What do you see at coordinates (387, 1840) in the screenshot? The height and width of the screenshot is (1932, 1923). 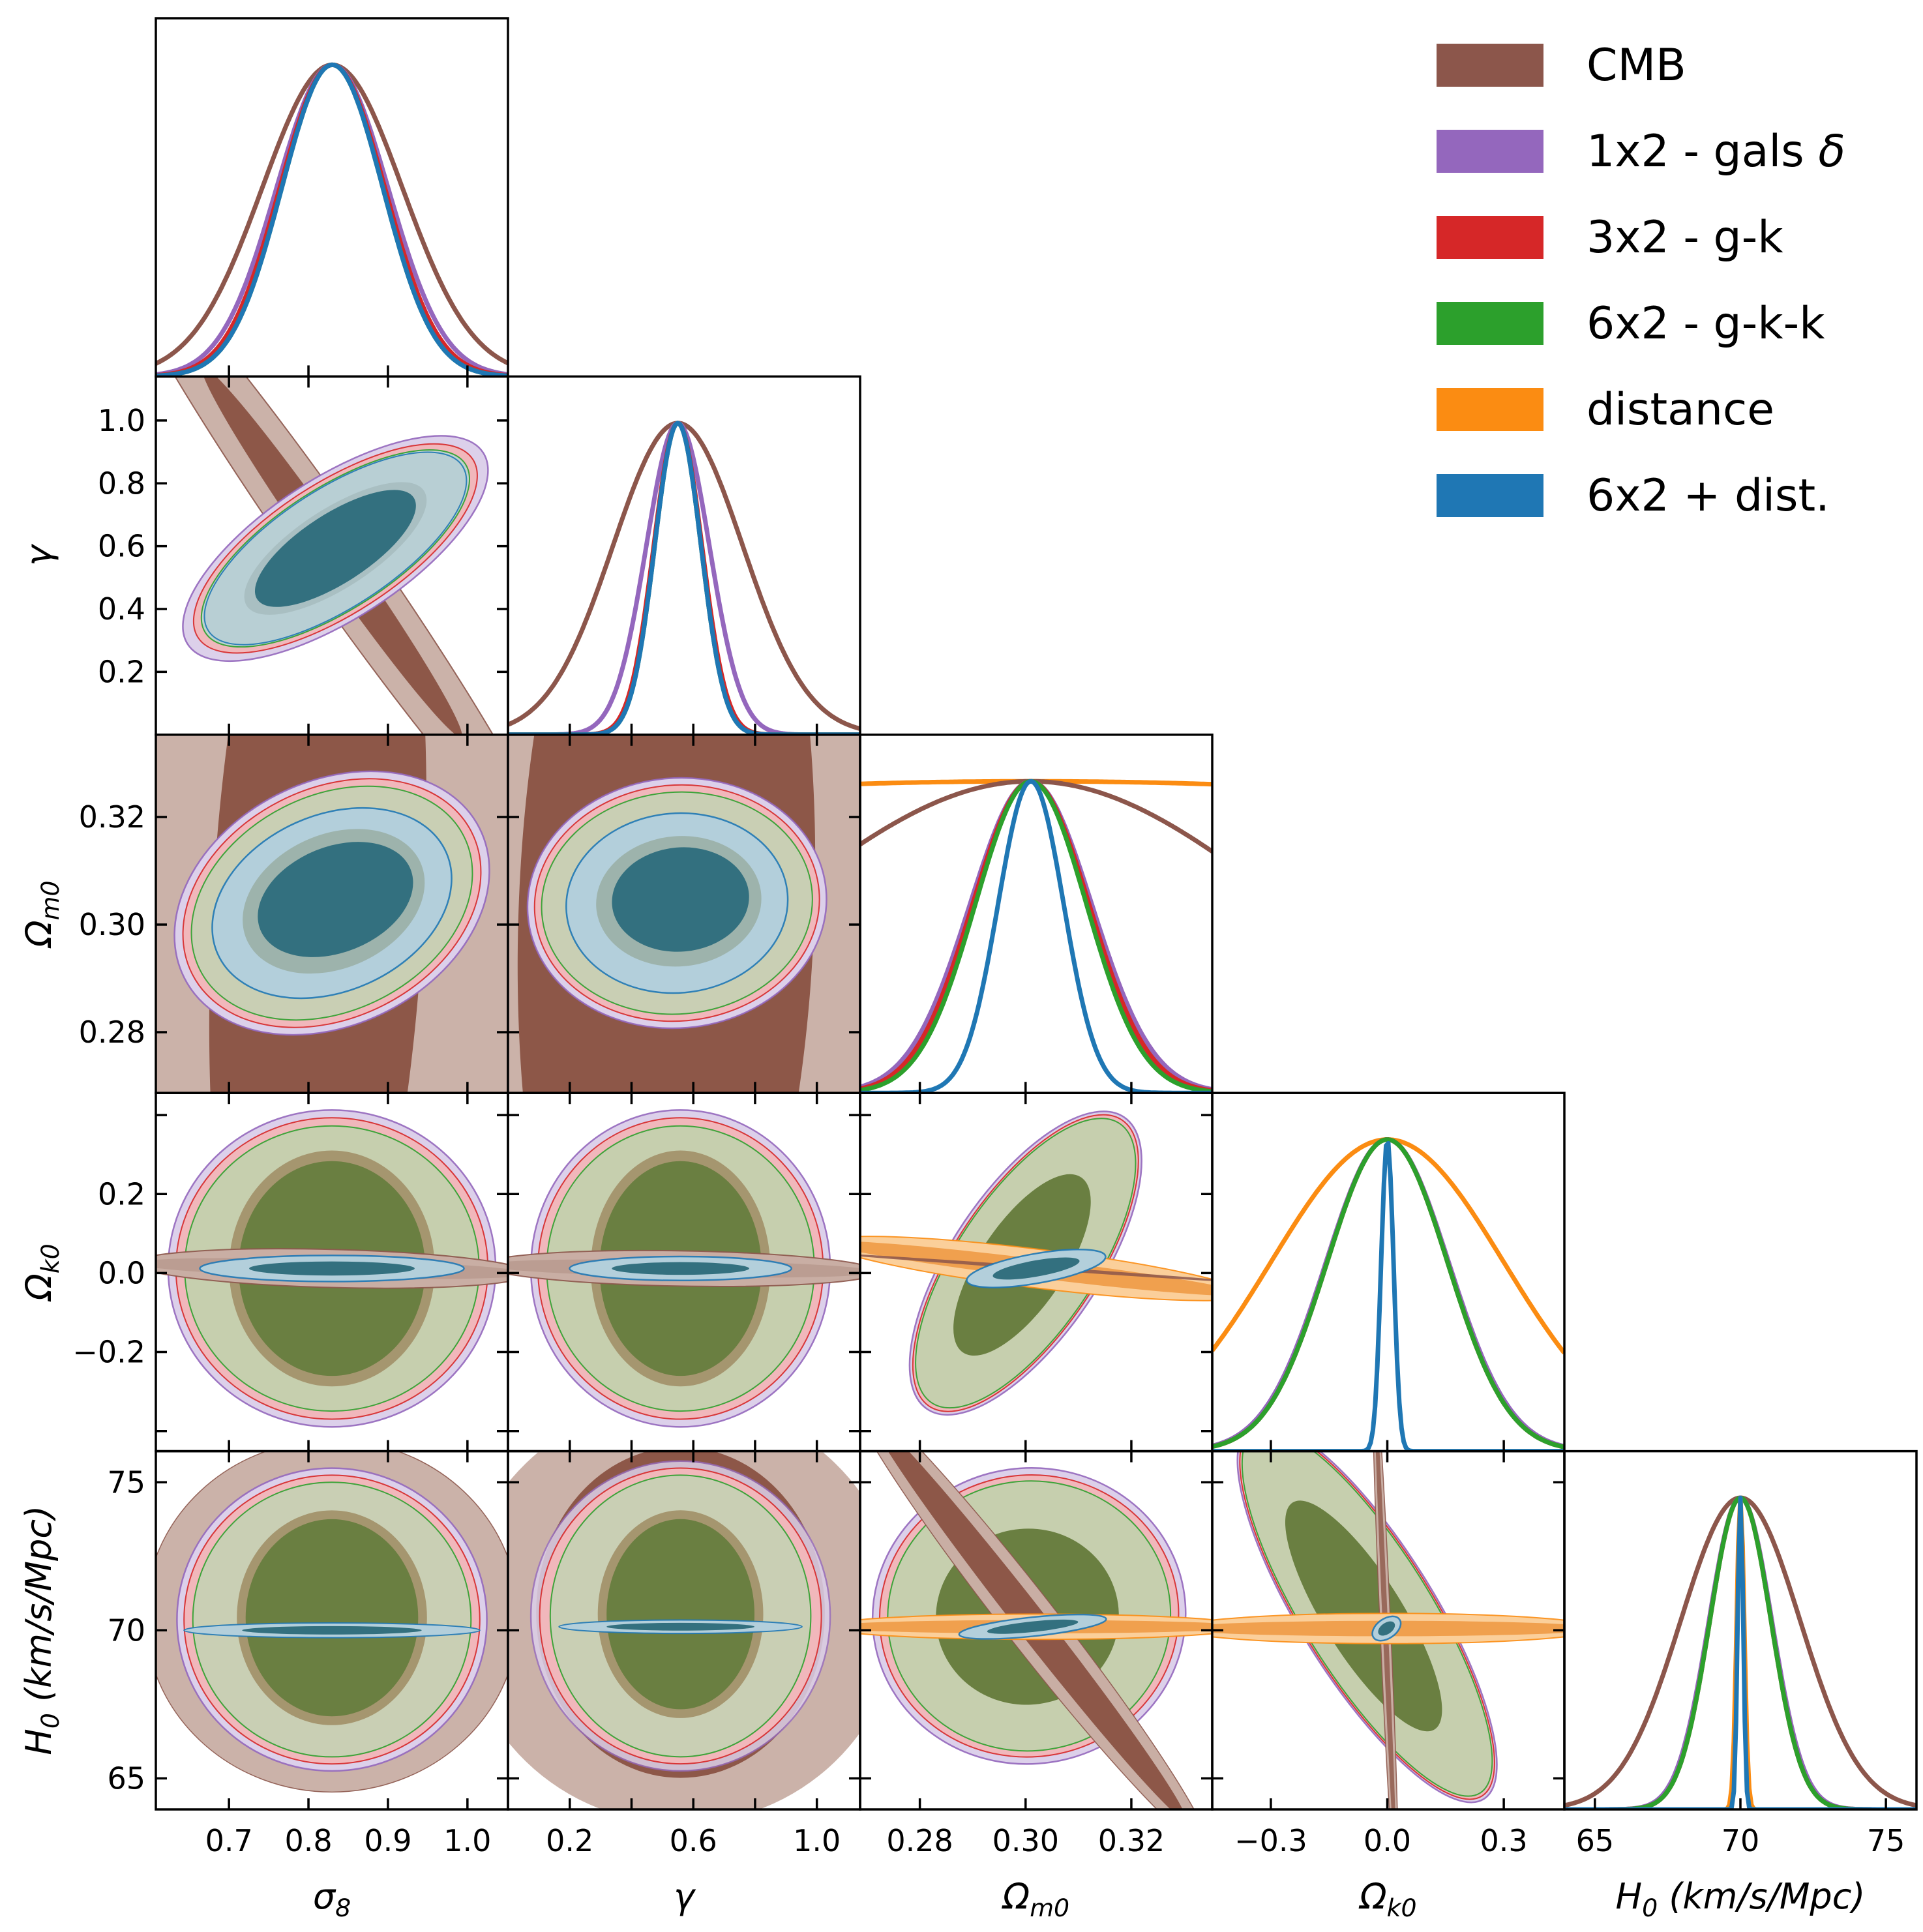 I see `x-tick-label: 0.9` at bounding box center [387, 1840].